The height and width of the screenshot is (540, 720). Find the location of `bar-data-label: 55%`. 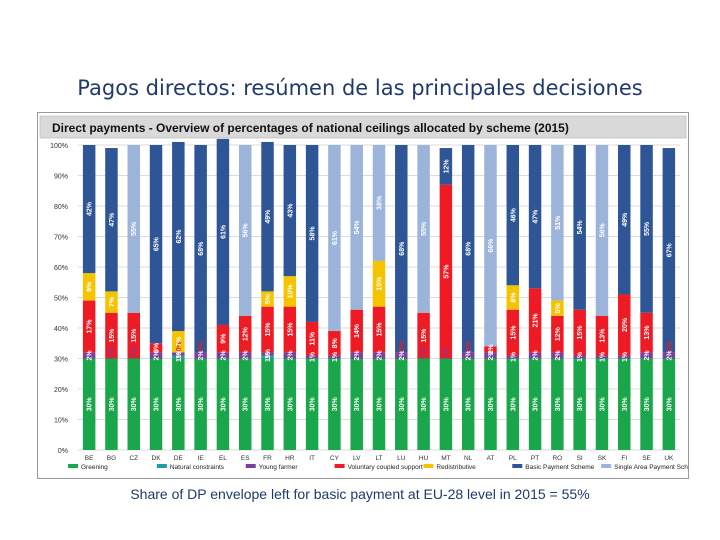

bar-data-label: 55% is located at coordinates (134, 228).